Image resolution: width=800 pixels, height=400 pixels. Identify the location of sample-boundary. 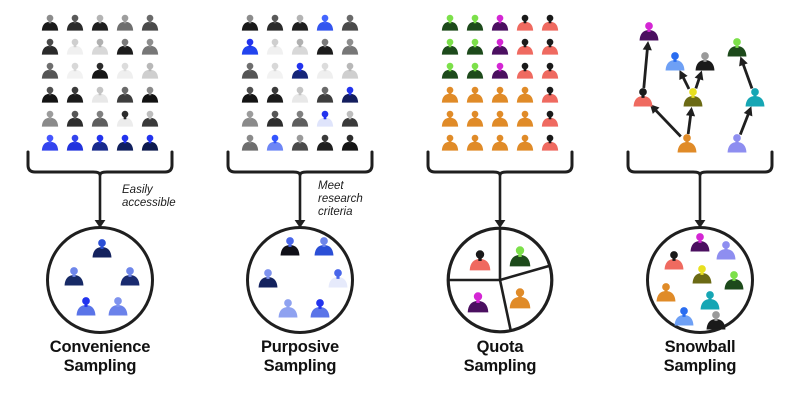
(300, 280).